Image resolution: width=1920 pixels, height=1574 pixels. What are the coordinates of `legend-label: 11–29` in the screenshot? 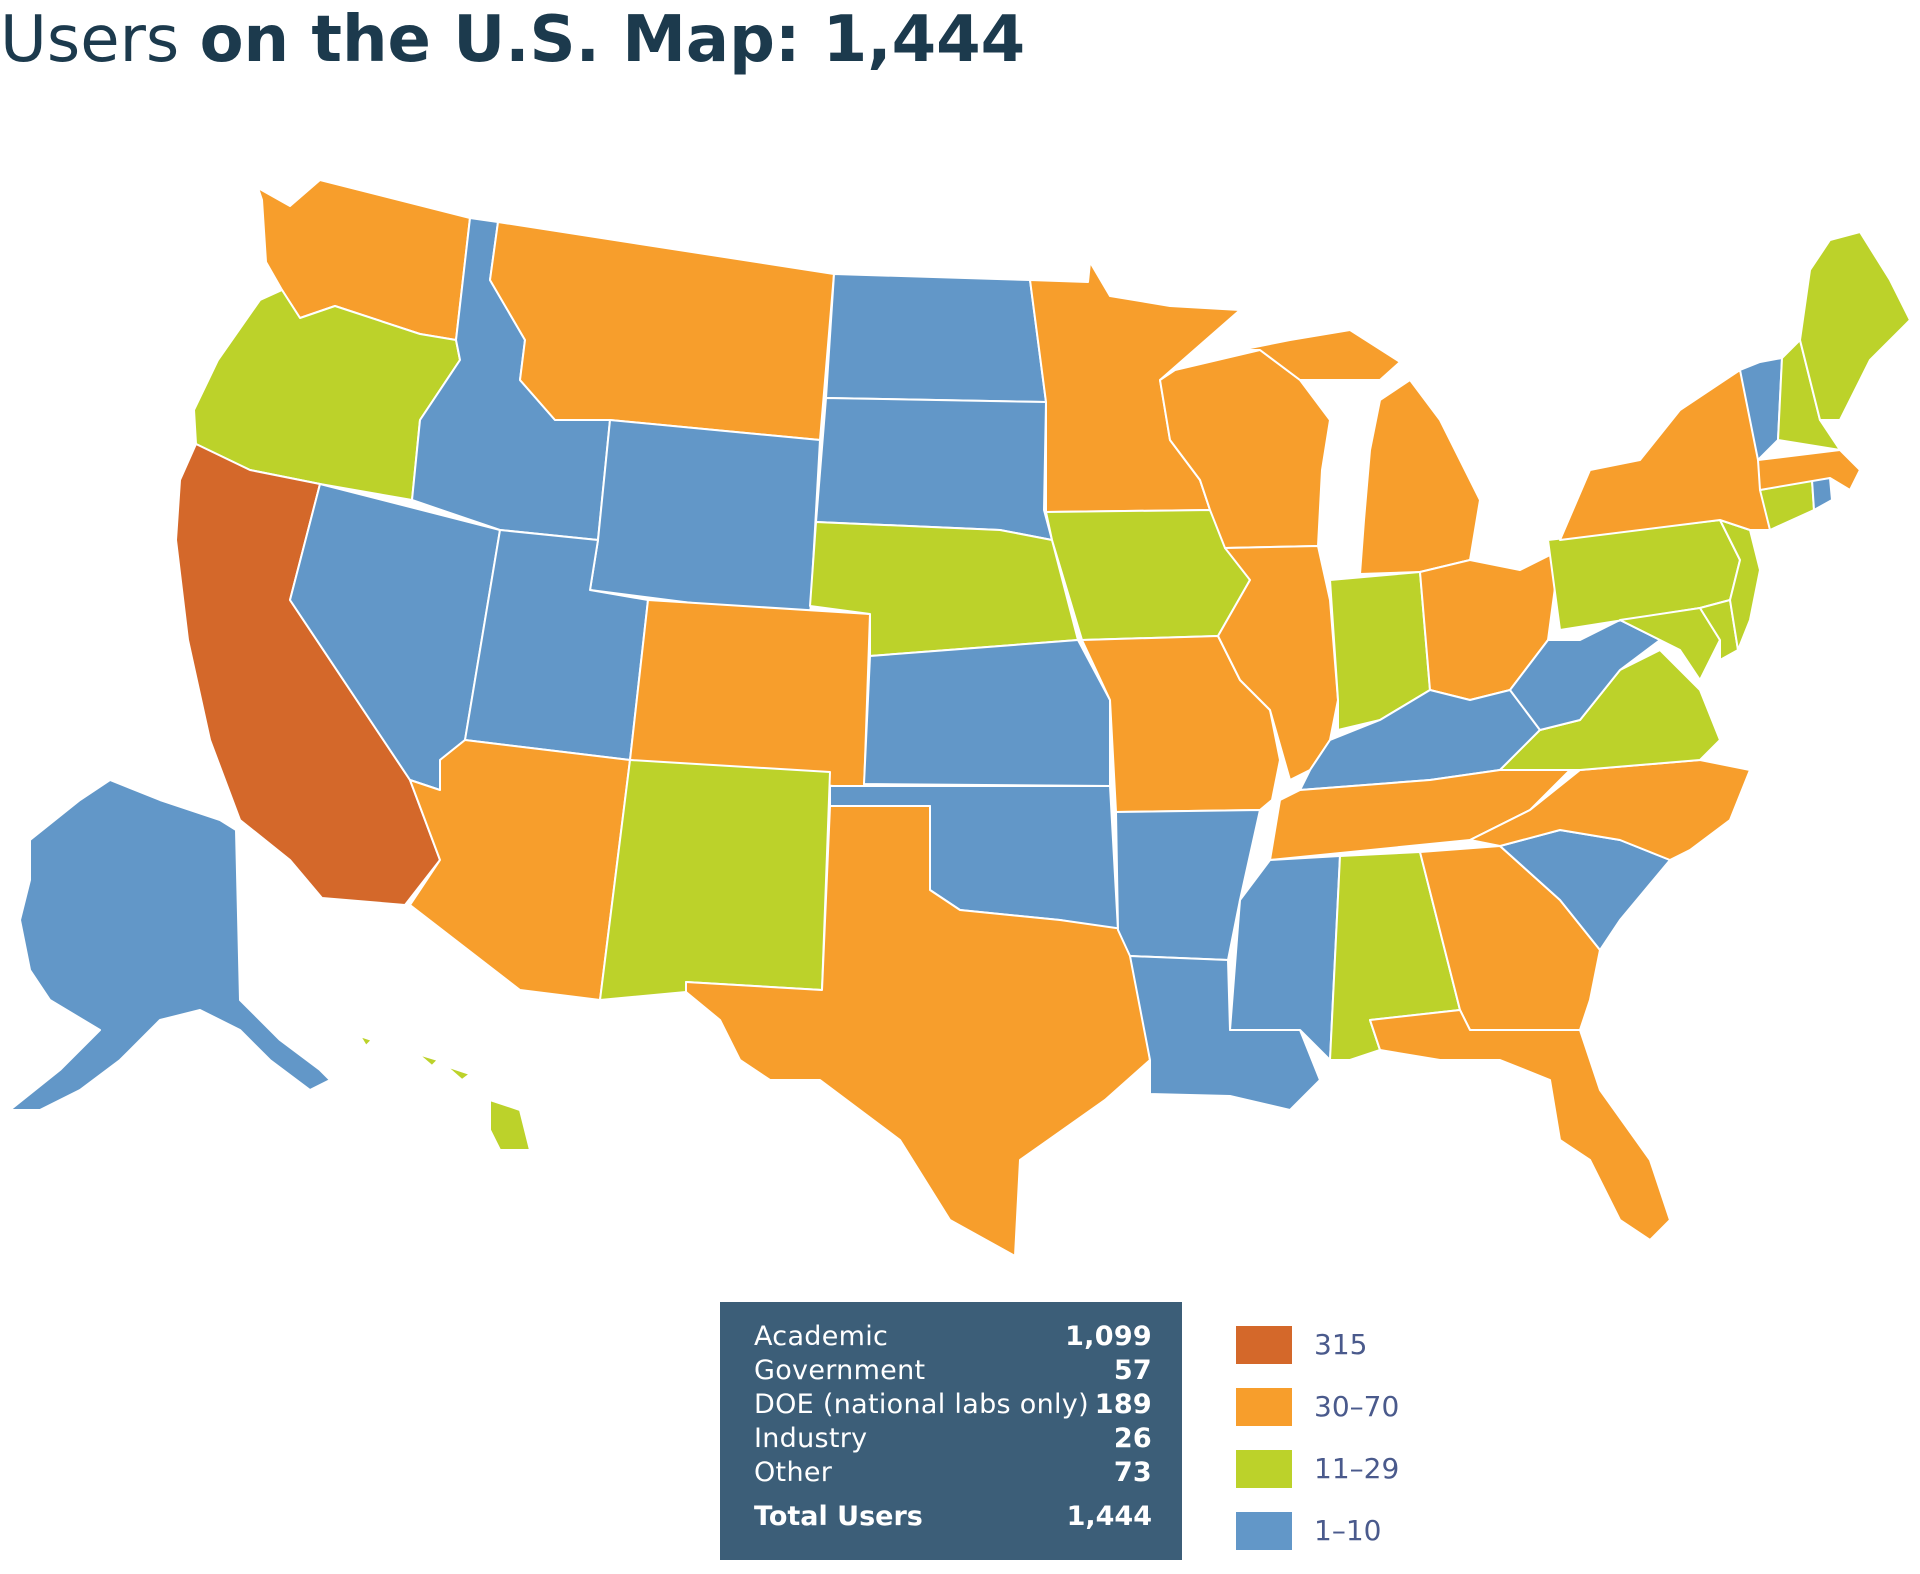 It's located at (1357, 1468).